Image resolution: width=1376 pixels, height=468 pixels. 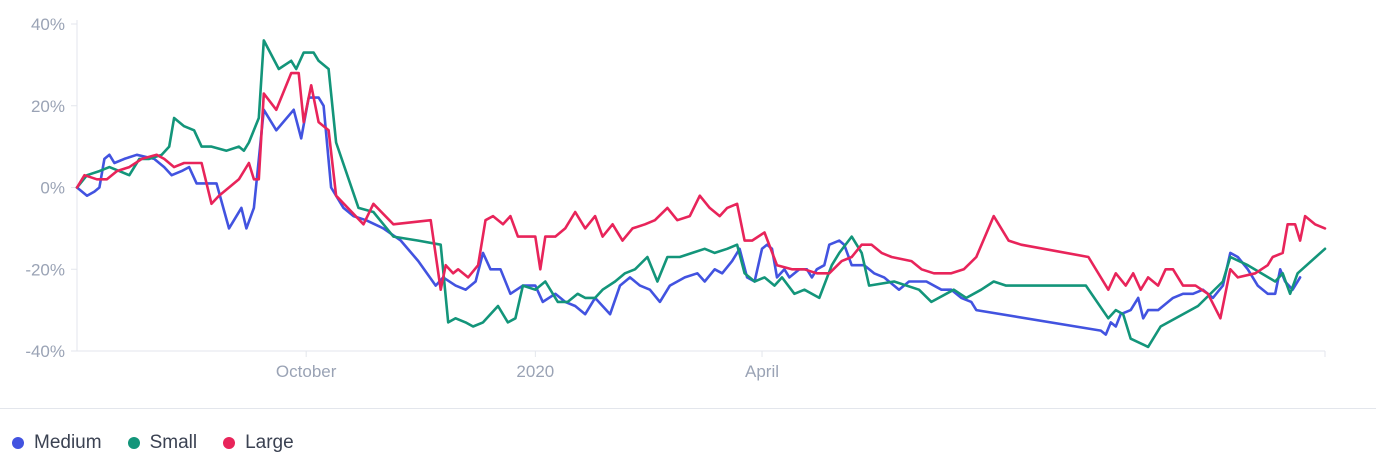 I want to click on legend-item-medium: Medium, so click(x=57, y=443).